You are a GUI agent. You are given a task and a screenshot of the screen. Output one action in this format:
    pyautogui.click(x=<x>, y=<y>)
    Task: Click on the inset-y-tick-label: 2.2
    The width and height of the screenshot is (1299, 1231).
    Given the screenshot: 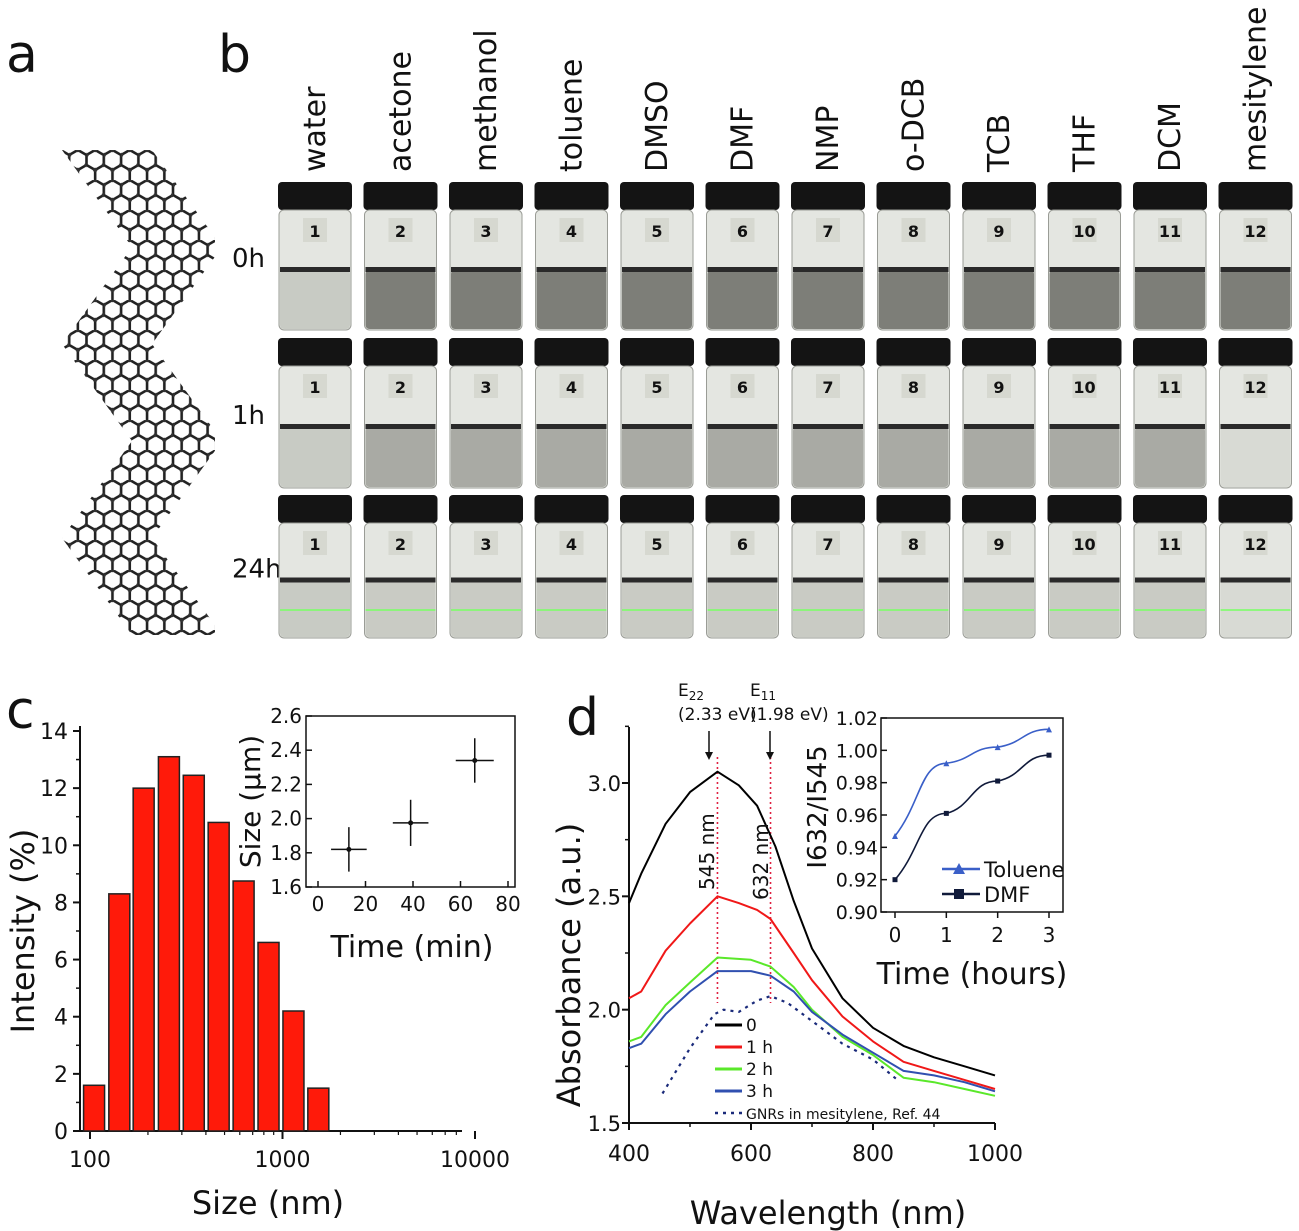 What is the action you would take?
    pyautogui.click(x=286, y=784)
    